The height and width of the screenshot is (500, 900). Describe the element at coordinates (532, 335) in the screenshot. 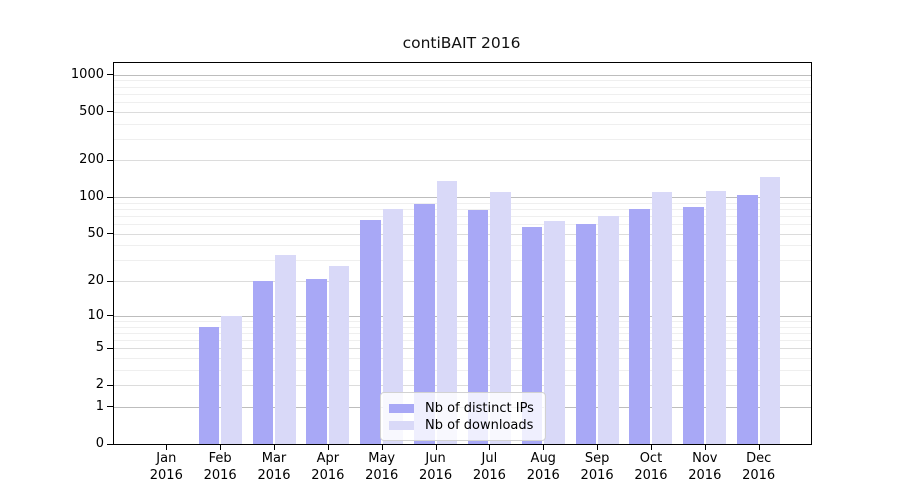

I see `bar-aug-distinct-ips` at that location.